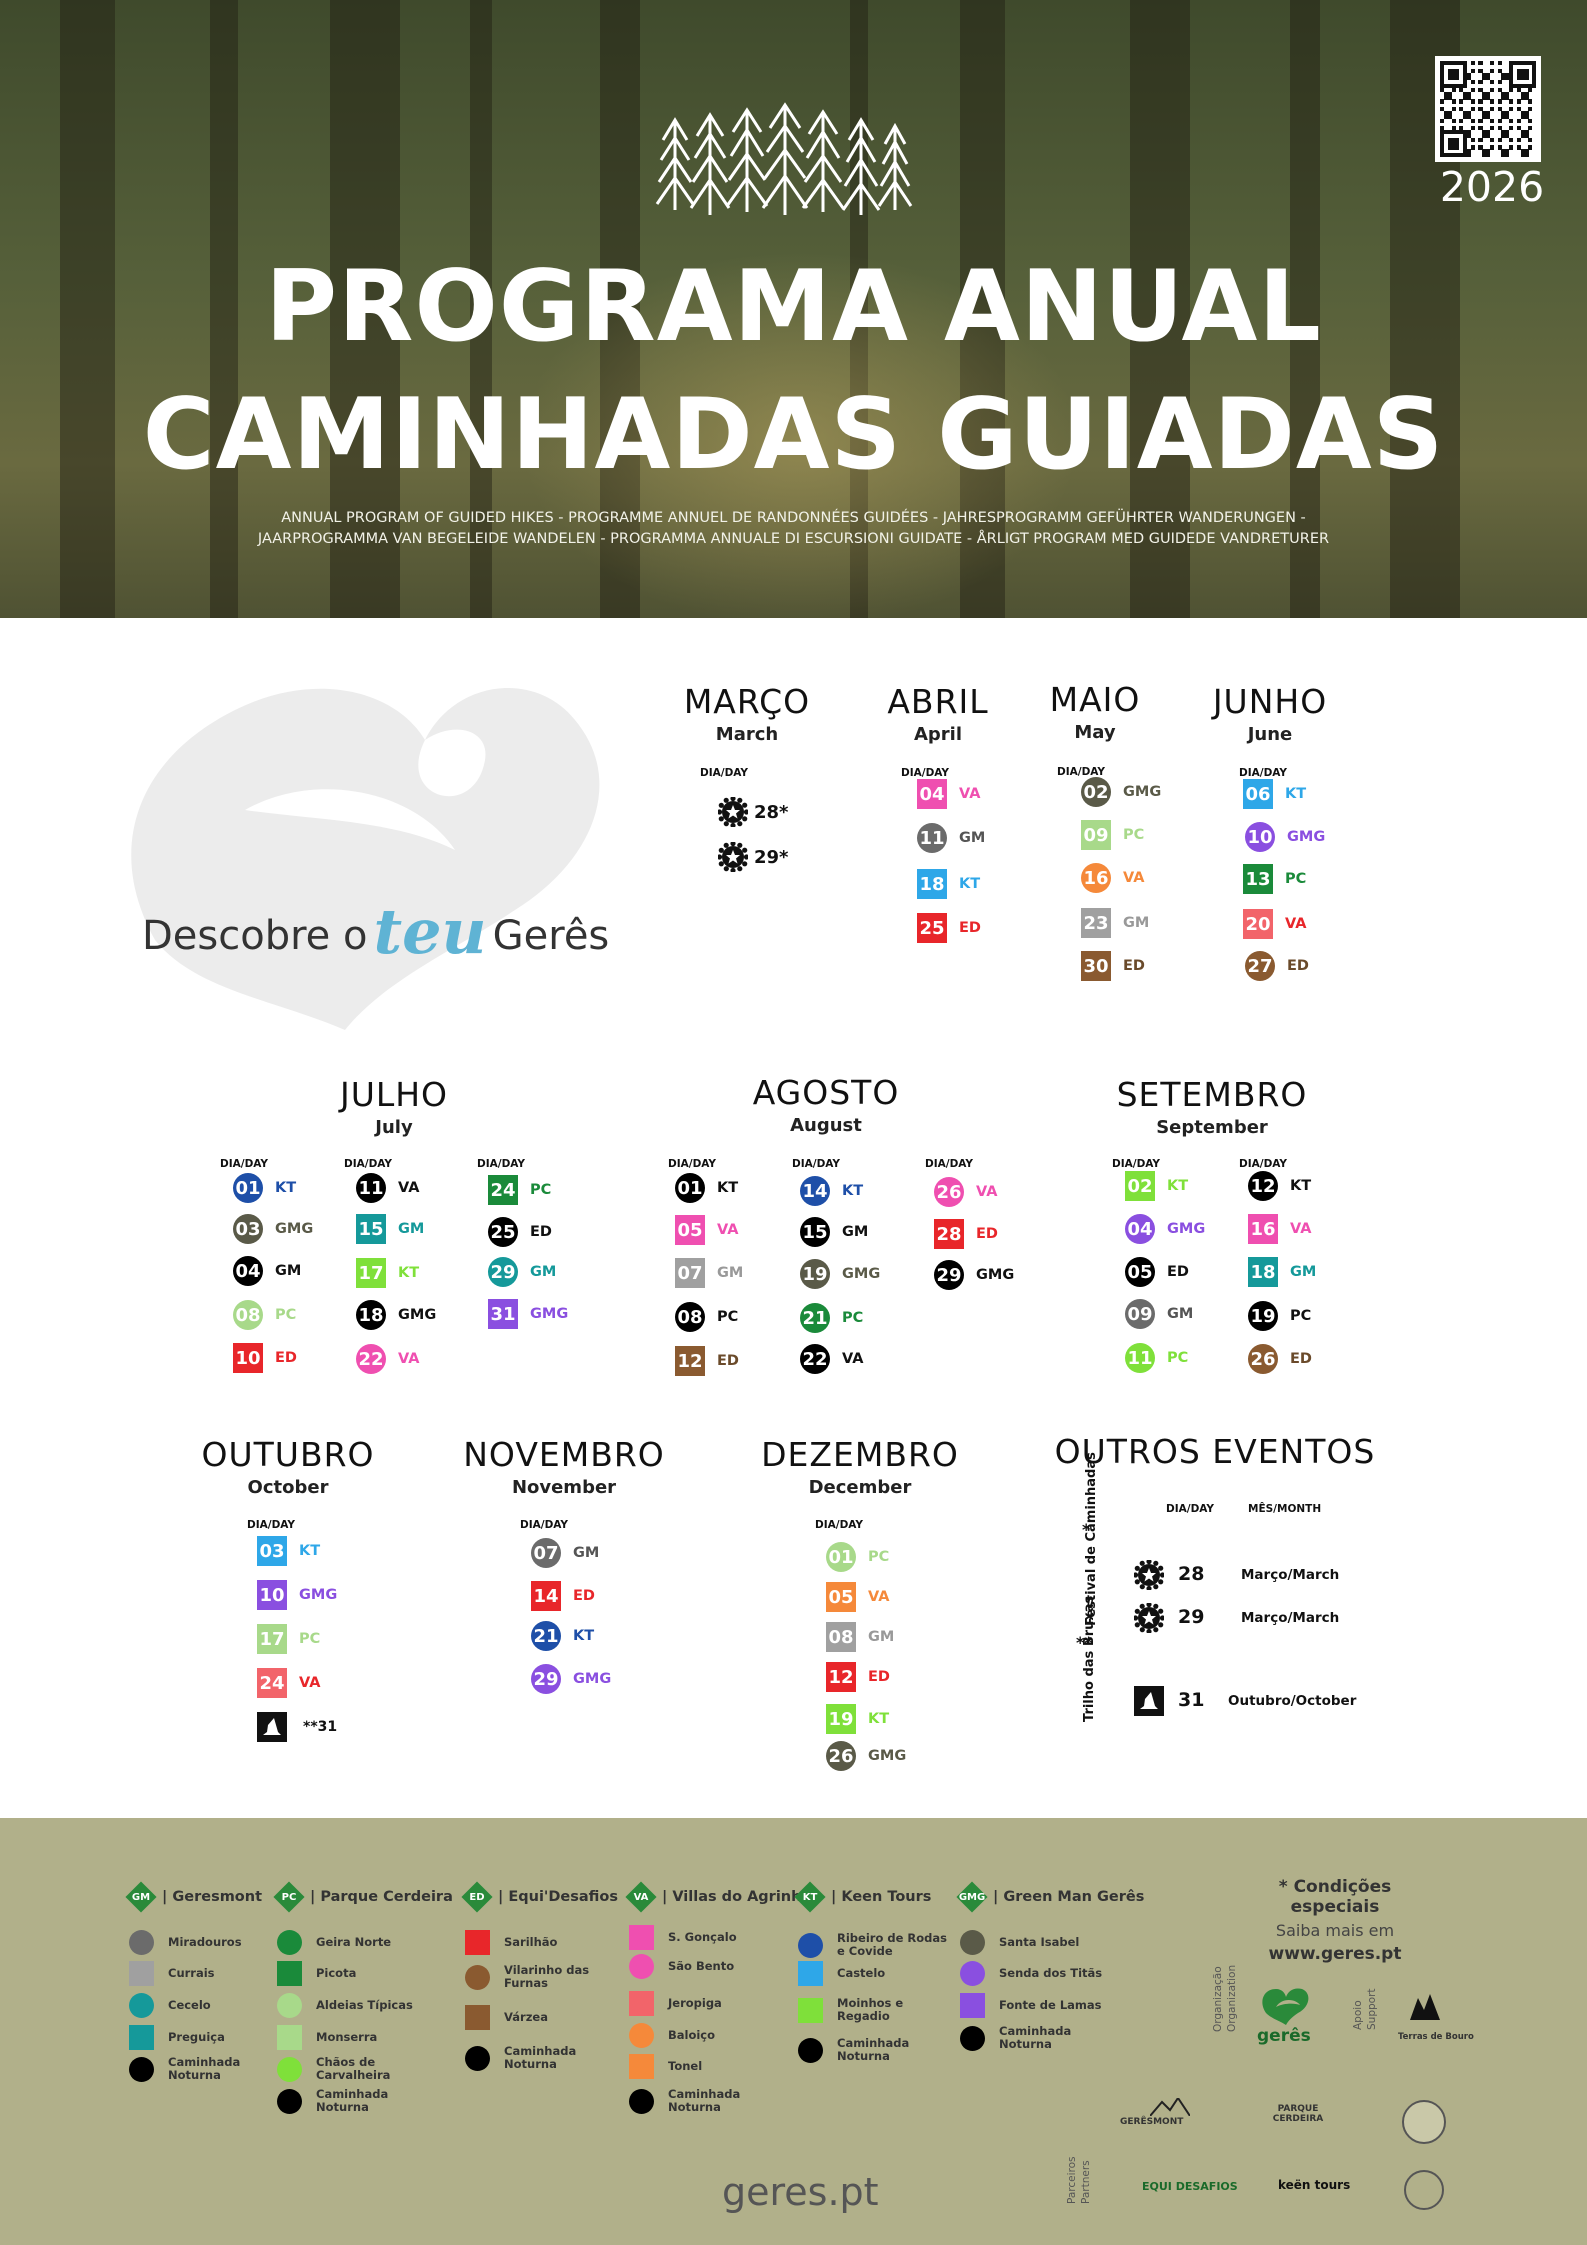 The image size is (1587, 2245). I want to click on legend-item: Ribeiro de Rodas e Covide, so click(873, 1945).